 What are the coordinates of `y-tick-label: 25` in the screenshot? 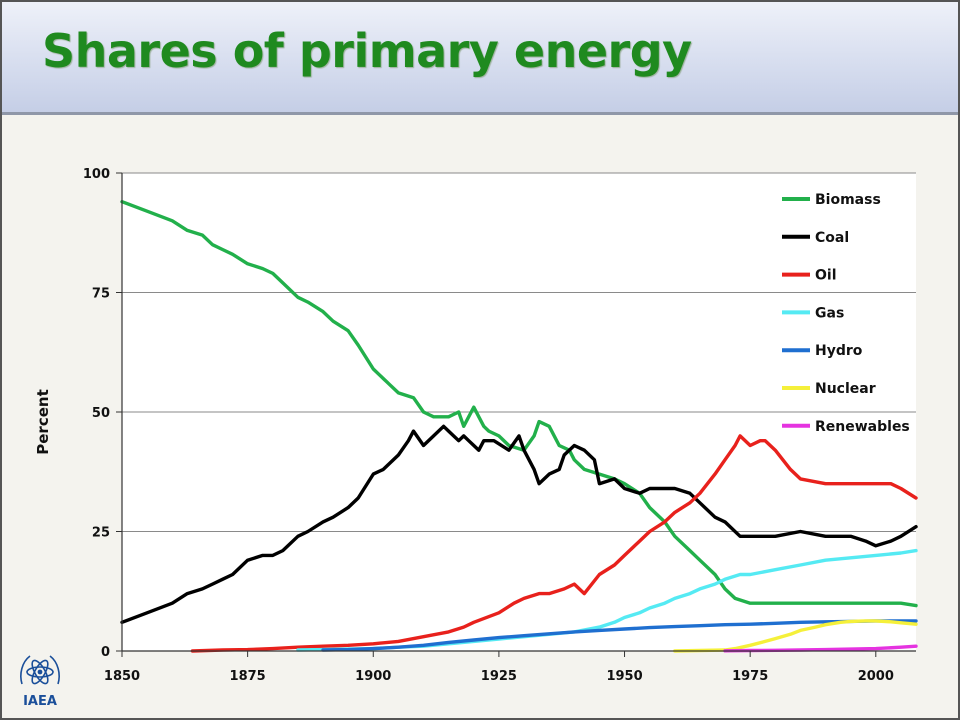 It's located at (101, 533).